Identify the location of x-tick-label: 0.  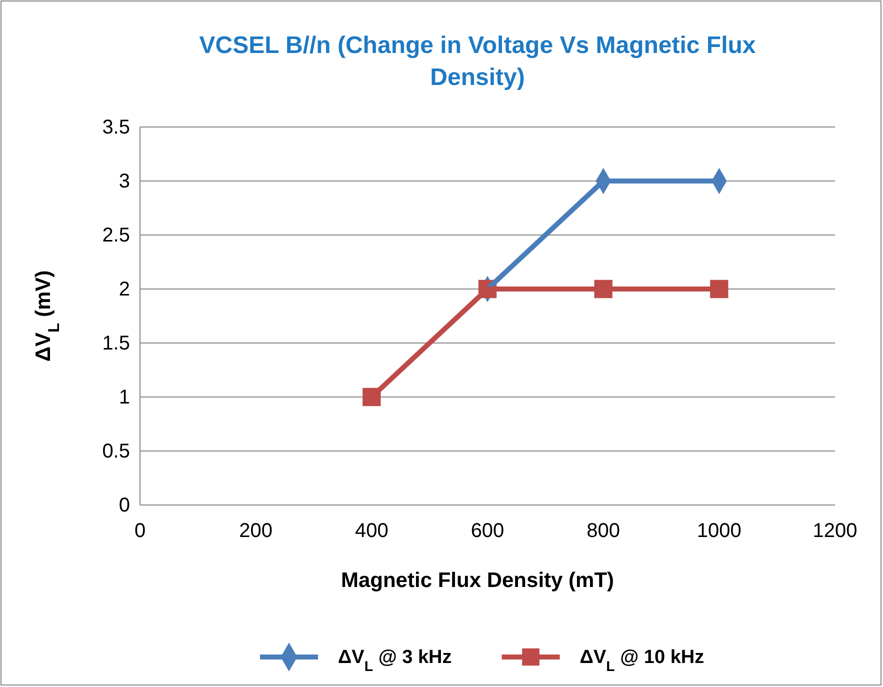
(140, 531).